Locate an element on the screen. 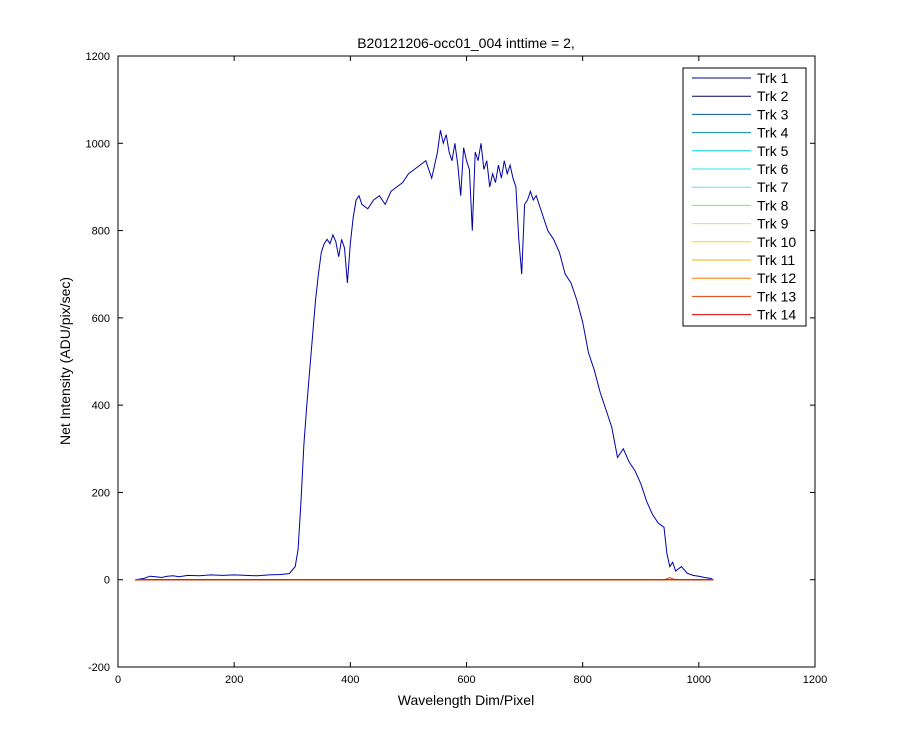  y-tick-label: -200 is located at coordinates (99, 668).